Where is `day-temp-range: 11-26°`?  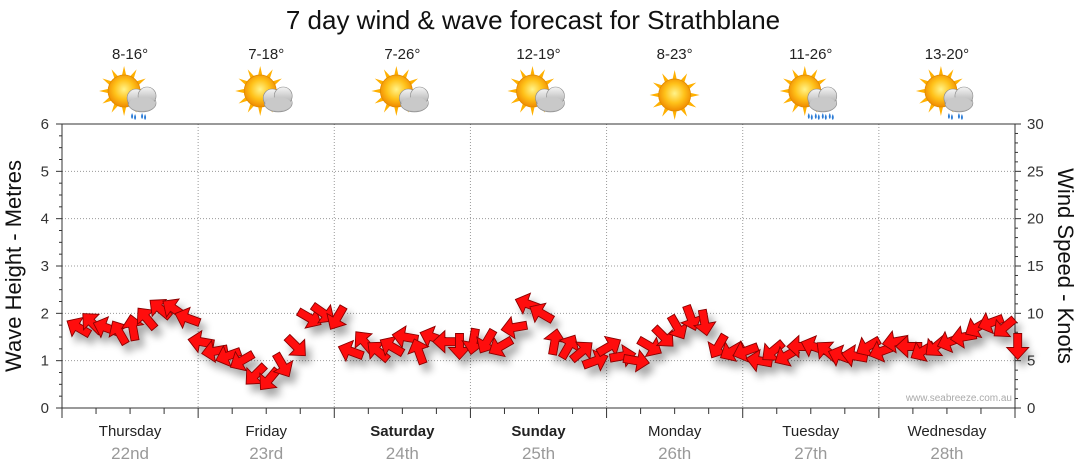 day-temp-range: 11-26° is located at coordinates (810, 54).